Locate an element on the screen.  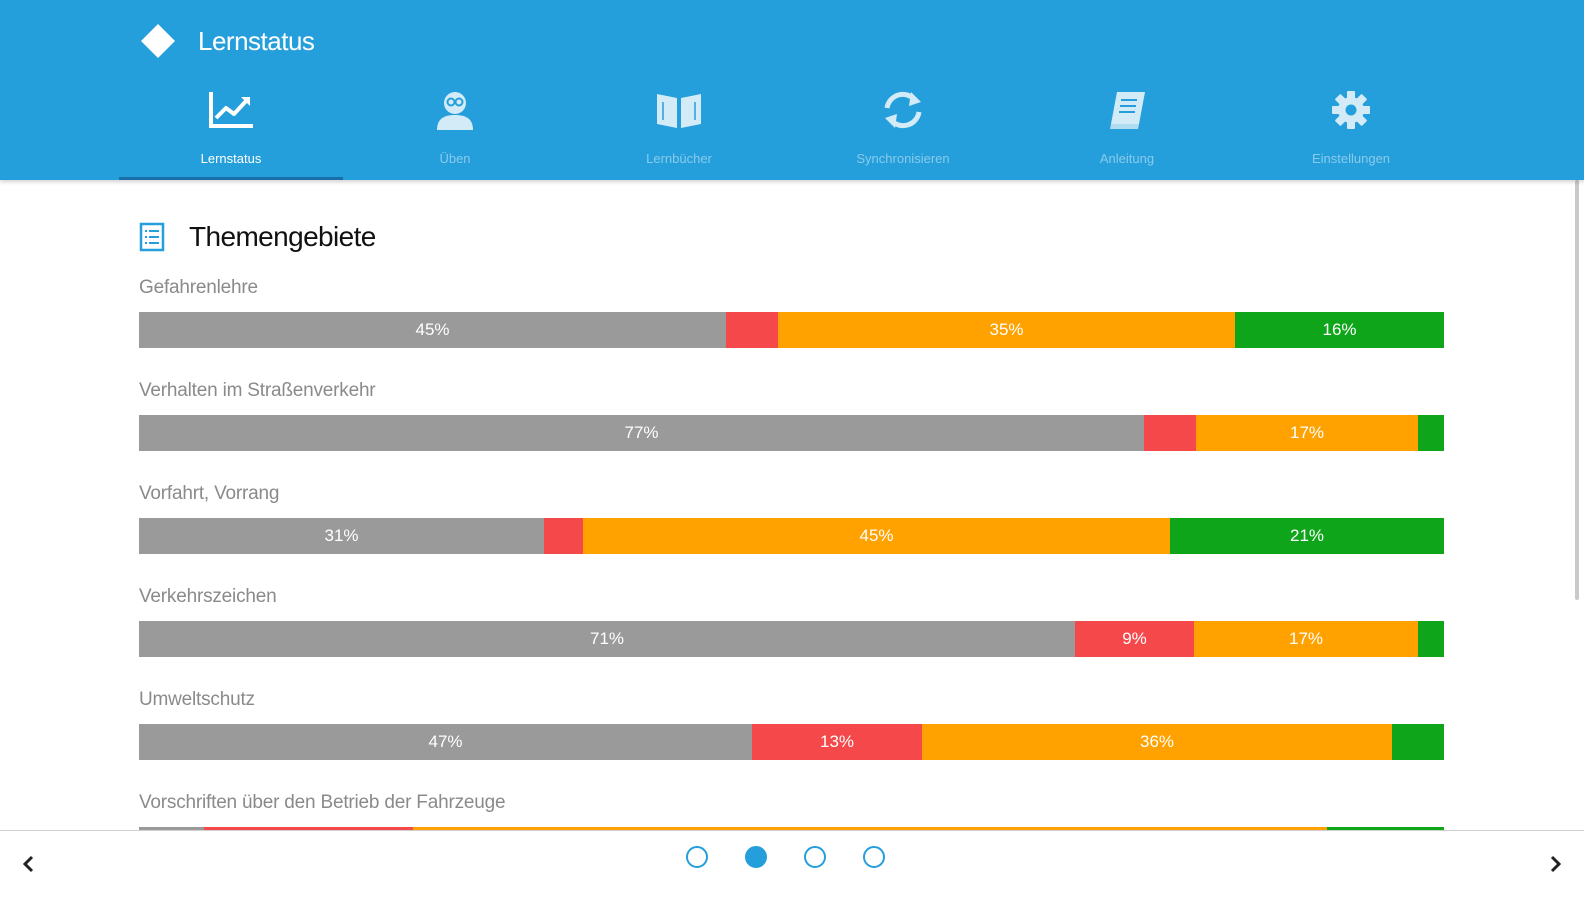
chevron-right-icon is located at coordinates (1556, 864).